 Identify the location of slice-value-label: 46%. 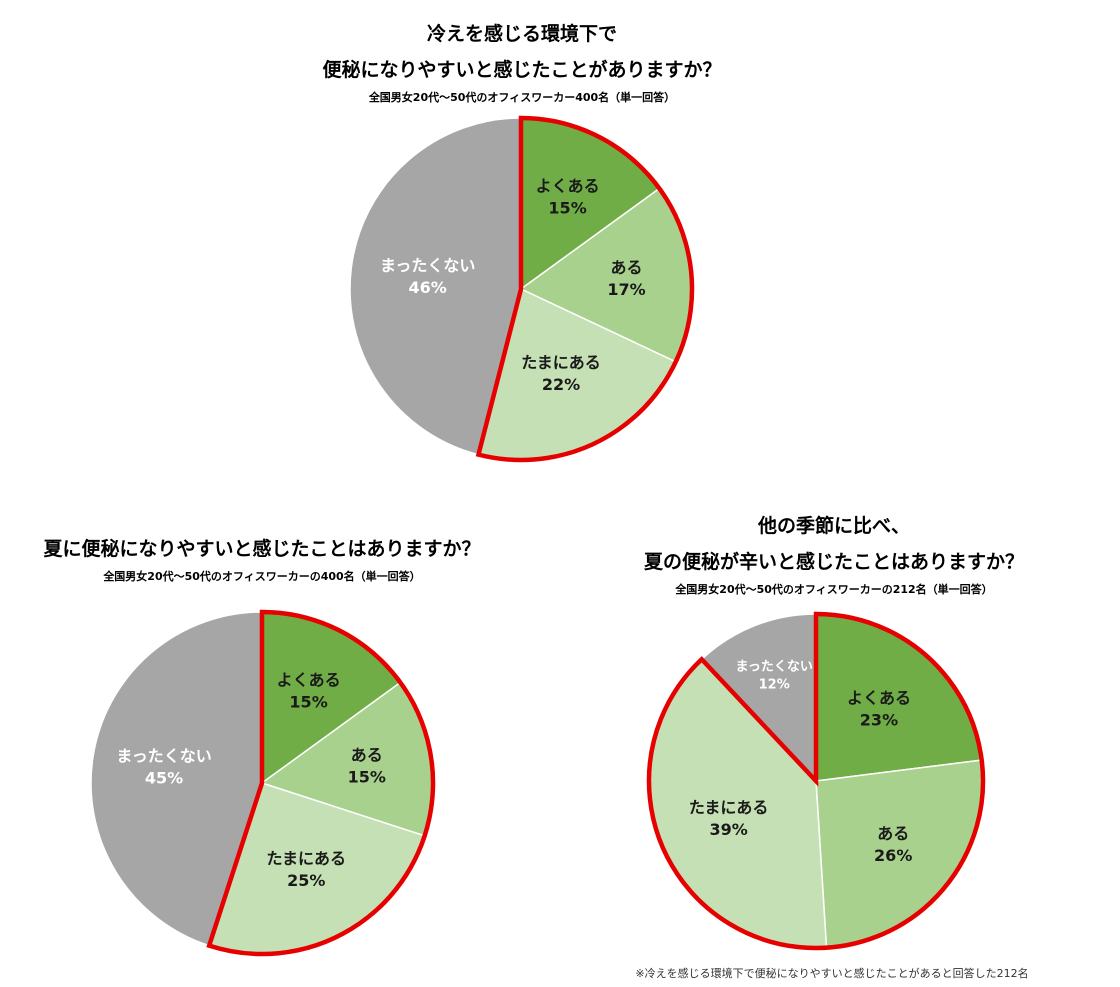
(428, 287).